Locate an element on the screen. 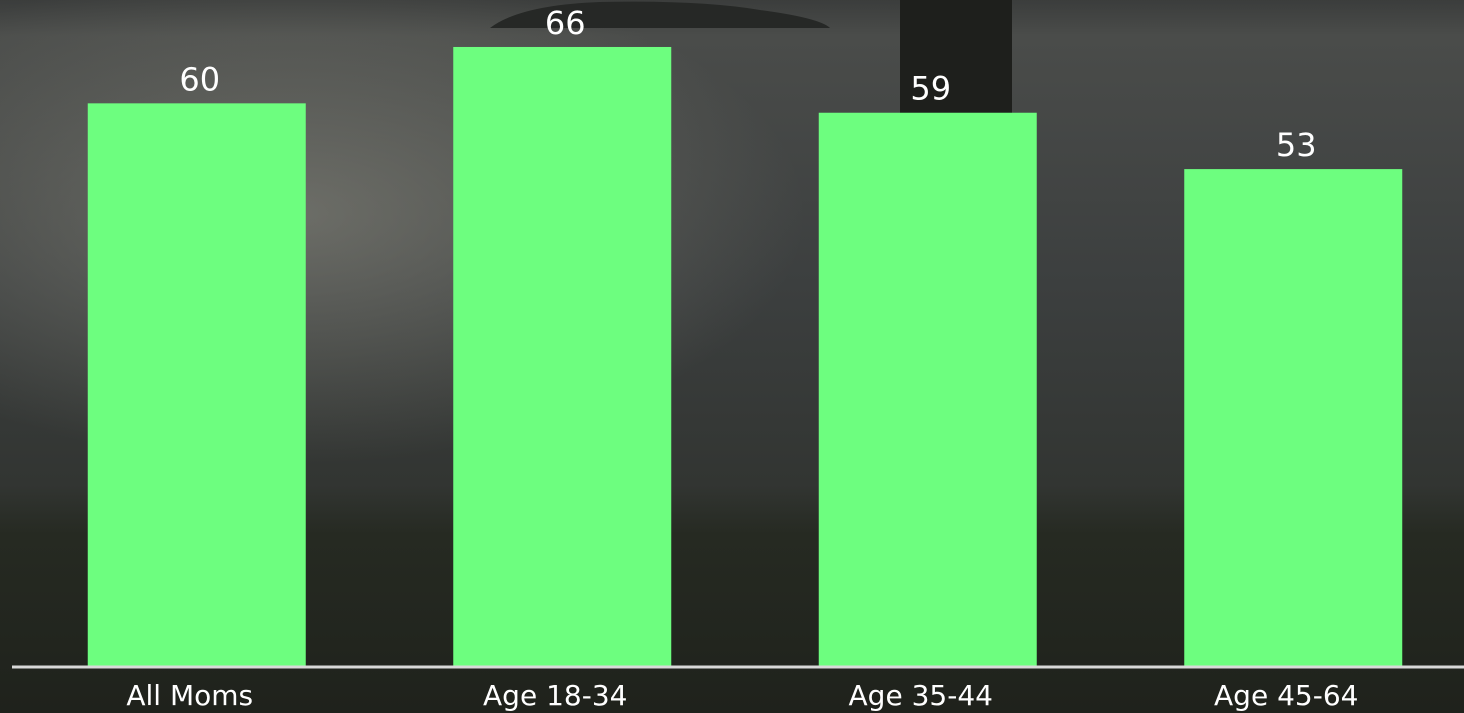 The height and width of the screenshot is (713, 1464). value-label: 59 is located at coordinates (930, 89).